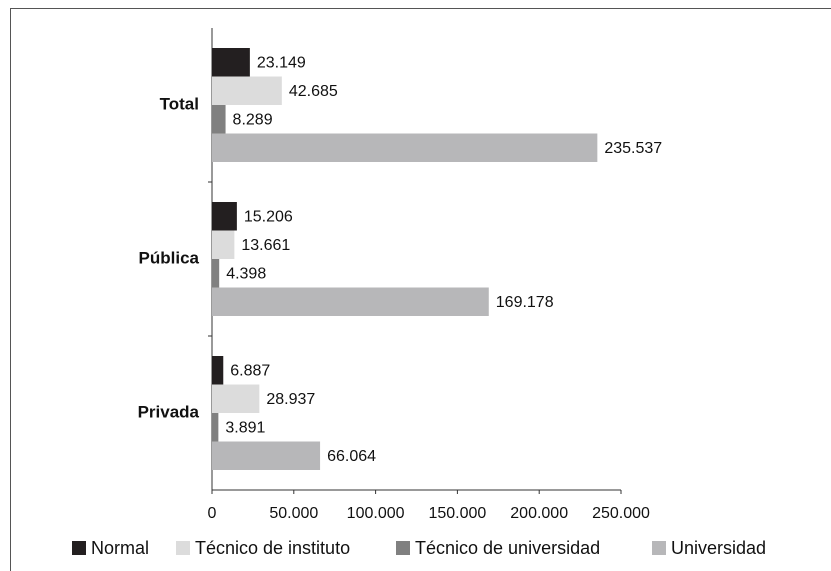 The width and height of the screenshot is (831, 571). What do you see at coordinates (212, 513) in the screenshot?
I see `x-tick-label: 0` at bounding box center [212, 513].